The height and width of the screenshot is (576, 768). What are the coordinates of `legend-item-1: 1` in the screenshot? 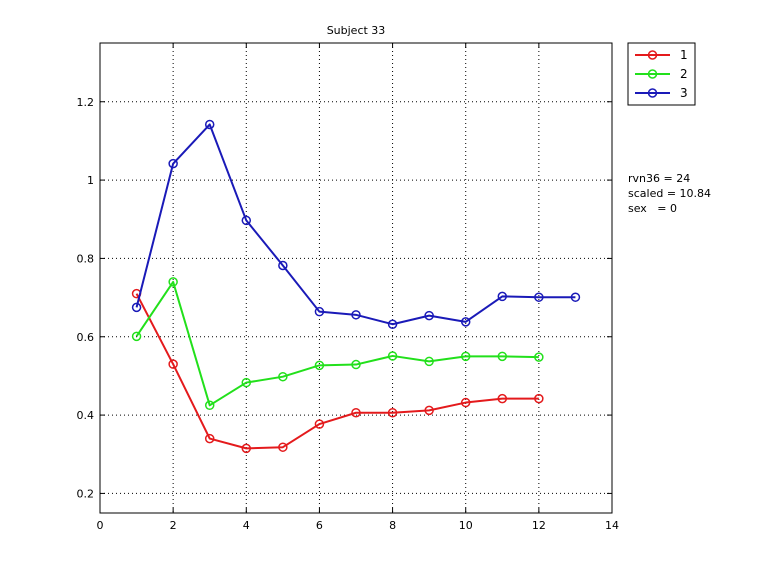 It's located at (661, 55).